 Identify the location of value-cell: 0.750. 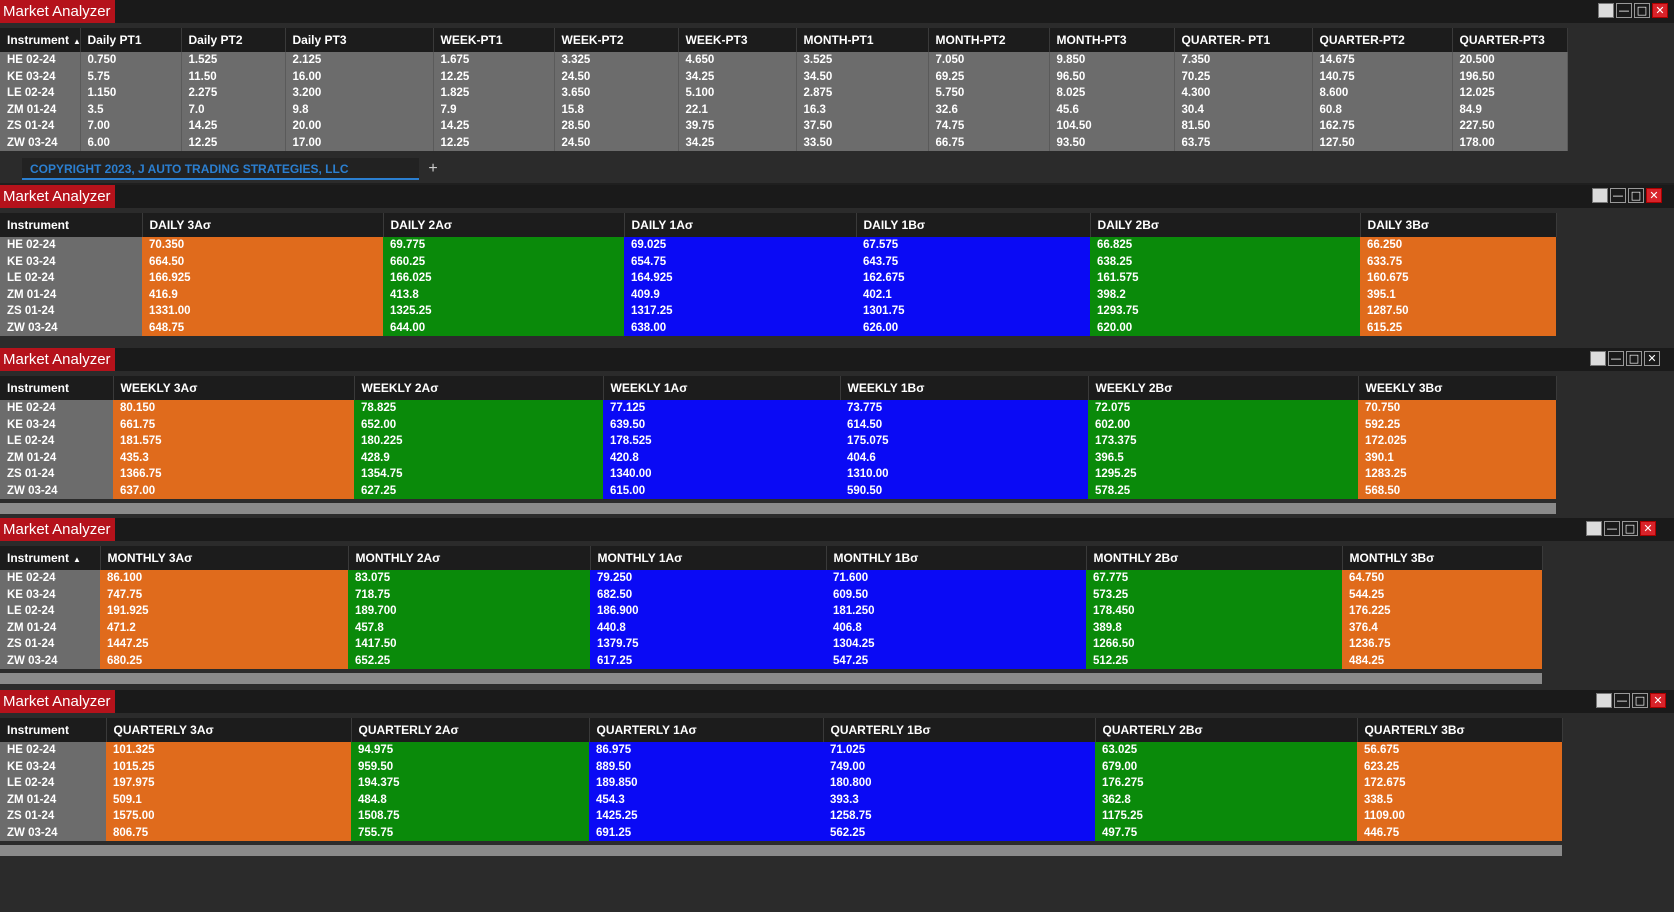
(131, 60).